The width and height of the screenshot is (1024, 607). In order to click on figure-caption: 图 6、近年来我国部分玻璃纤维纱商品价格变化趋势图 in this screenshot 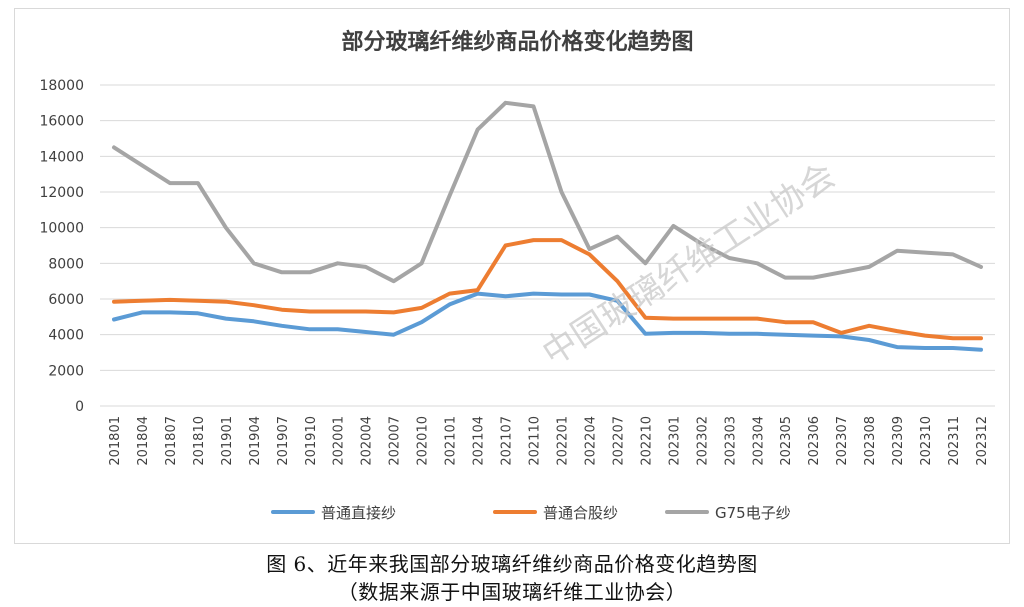, I will do `click(512, 564)`.